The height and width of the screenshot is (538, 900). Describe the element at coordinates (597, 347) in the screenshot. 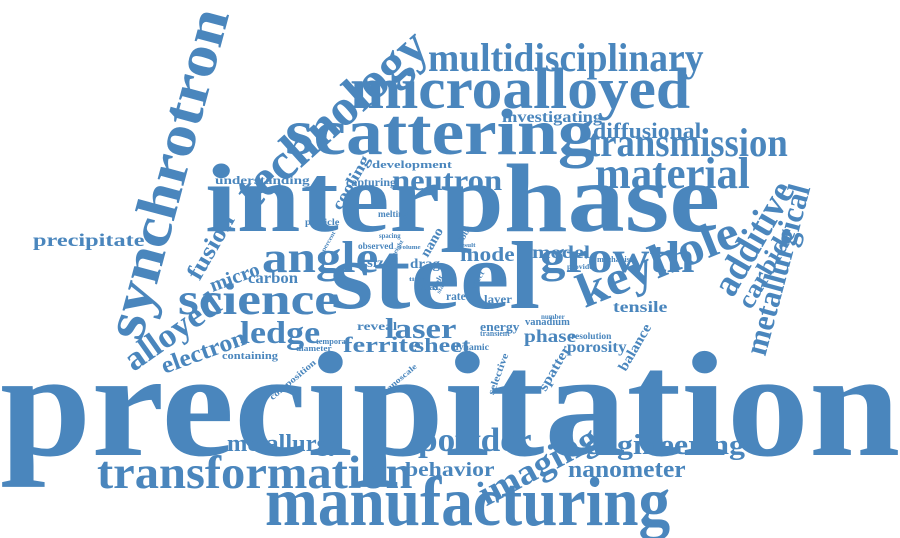

I see `word-porosity: porosity` at that location.